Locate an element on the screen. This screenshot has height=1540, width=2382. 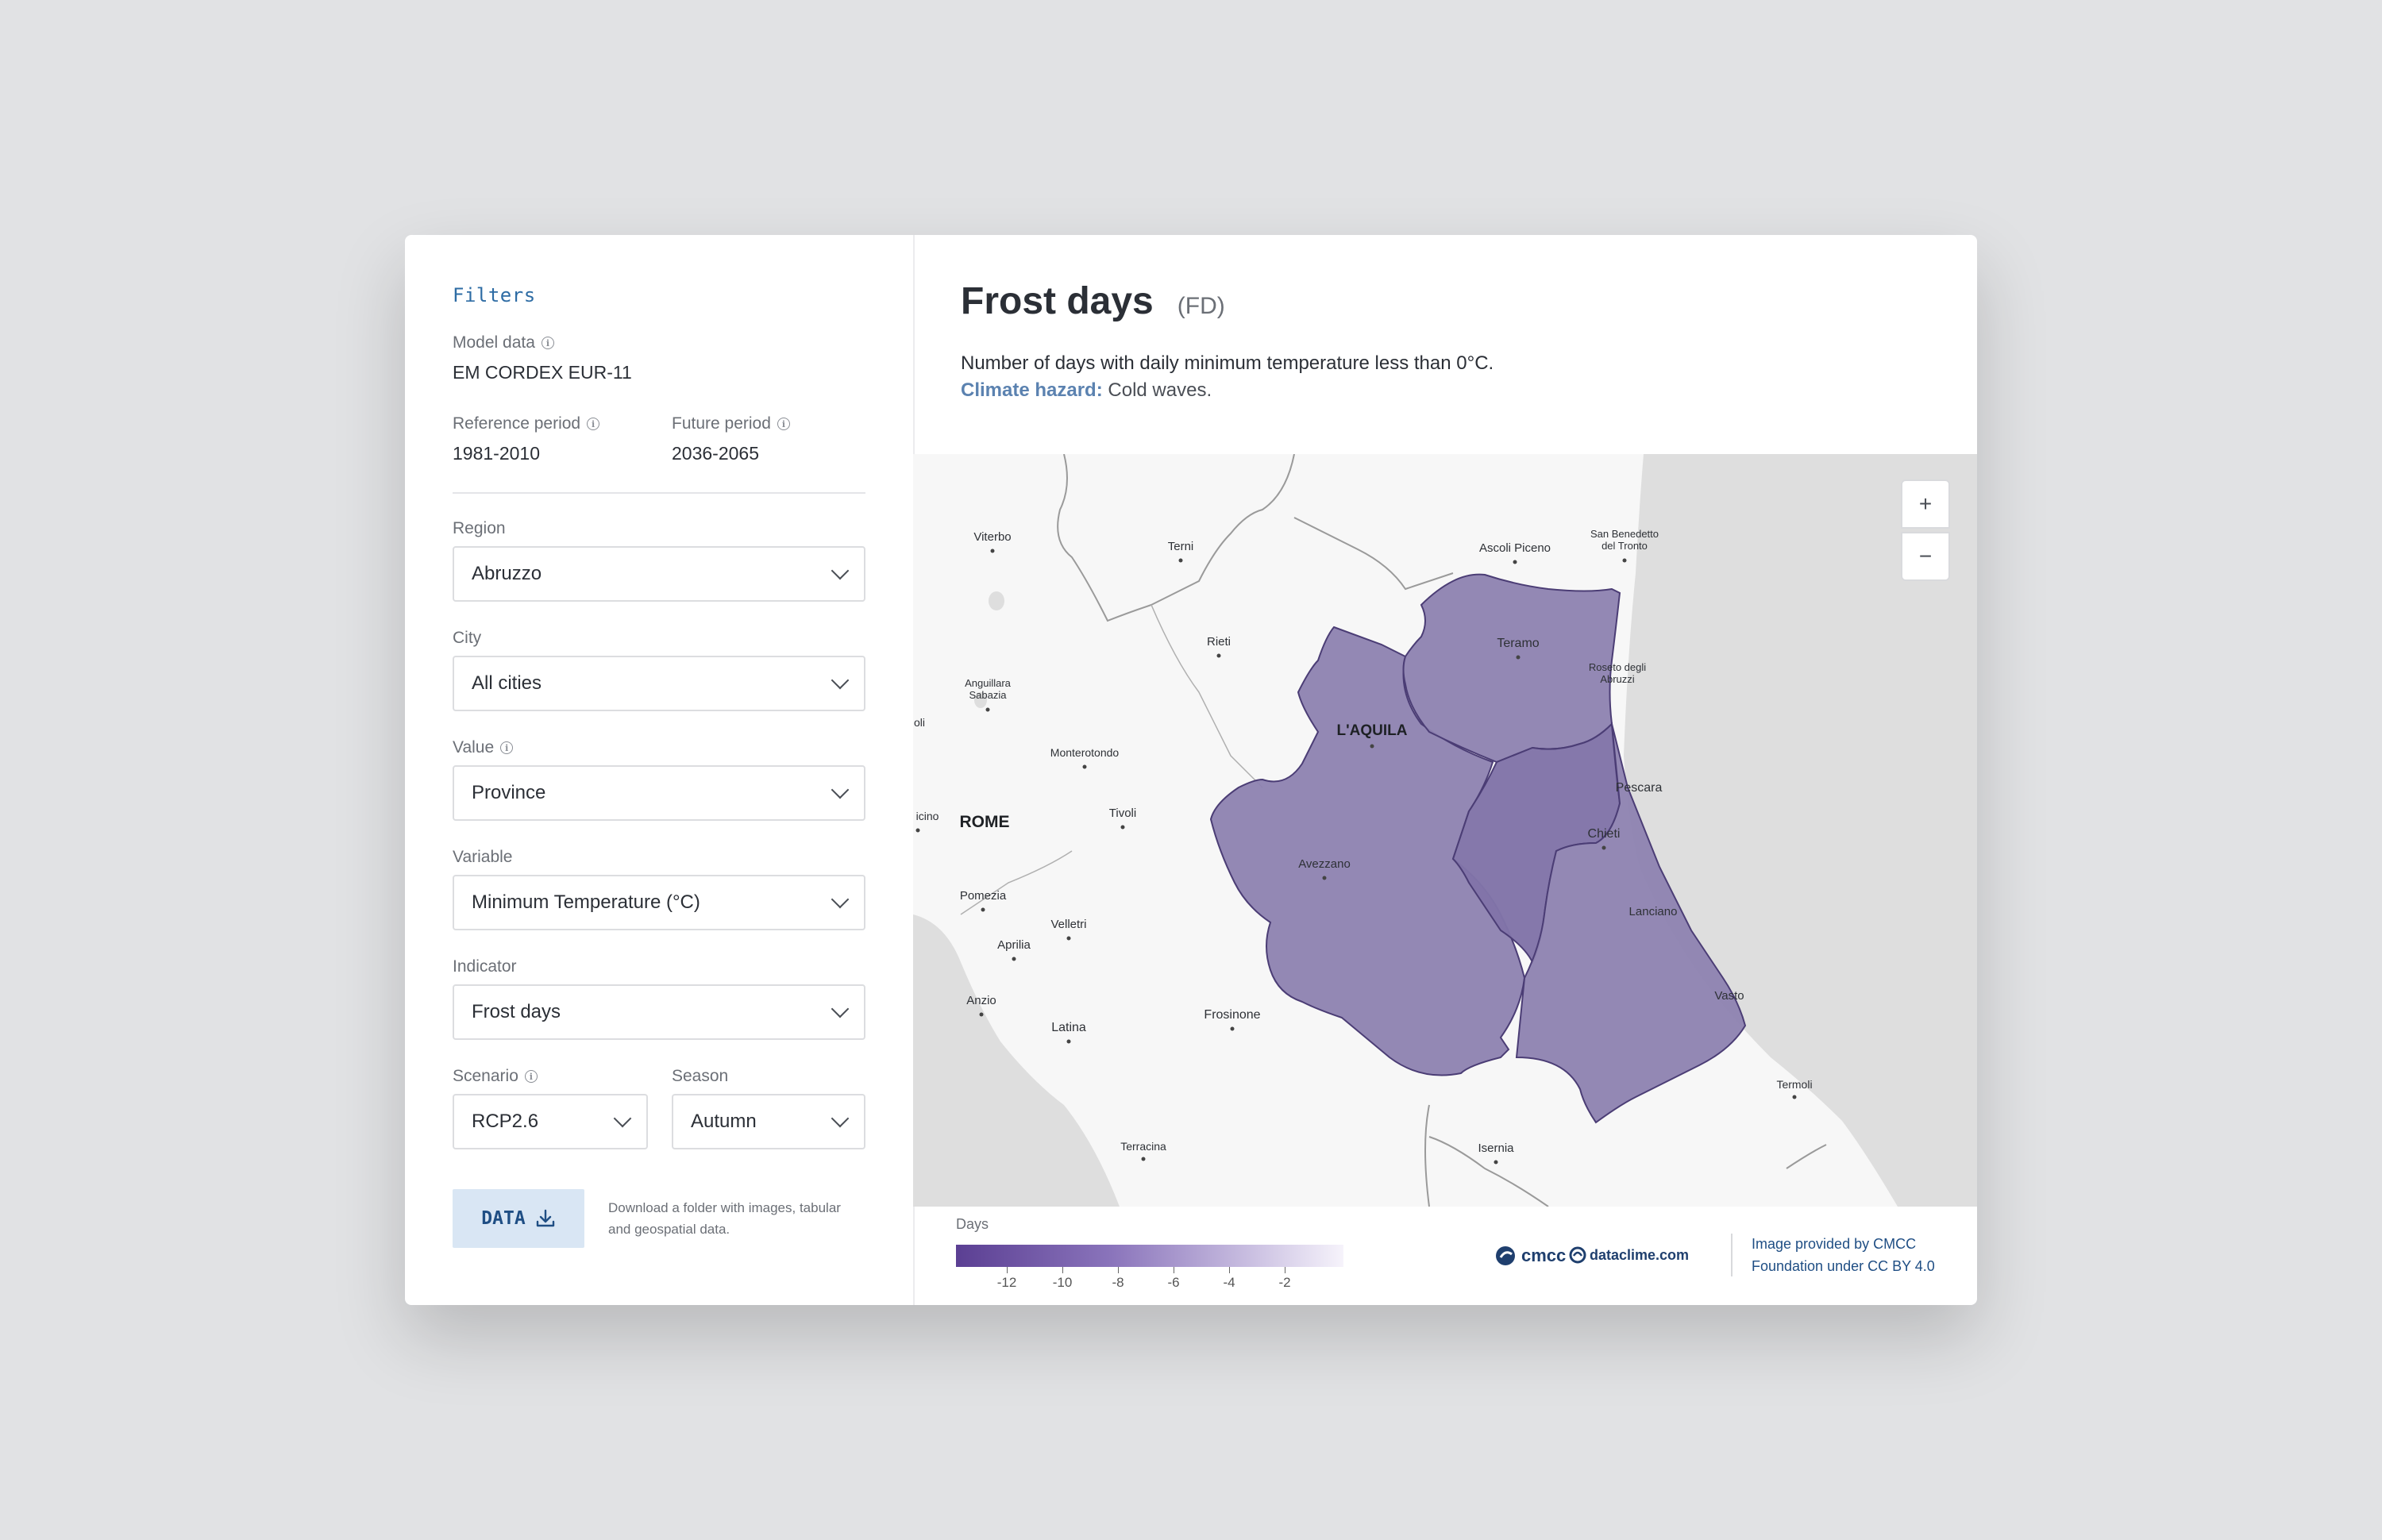
season-label: Season is located at coordinates (700, 1076).